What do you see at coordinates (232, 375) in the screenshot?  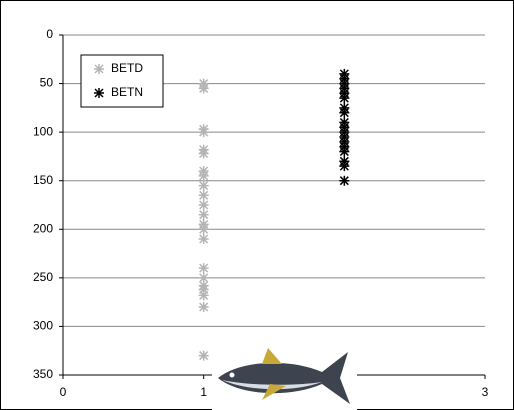 I see `fish-eye` at bounding box center [232, 375].